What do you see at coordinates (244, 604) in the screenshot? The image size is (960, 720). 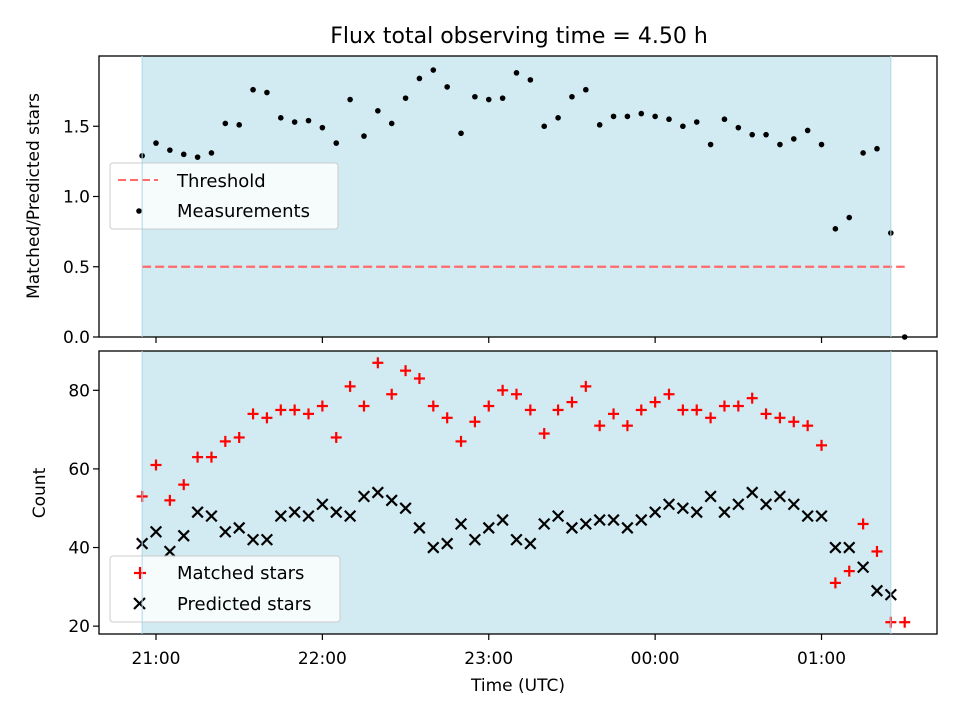 I see `legend-predicted-label: Predicted stars` at bounding box center [244, 604].